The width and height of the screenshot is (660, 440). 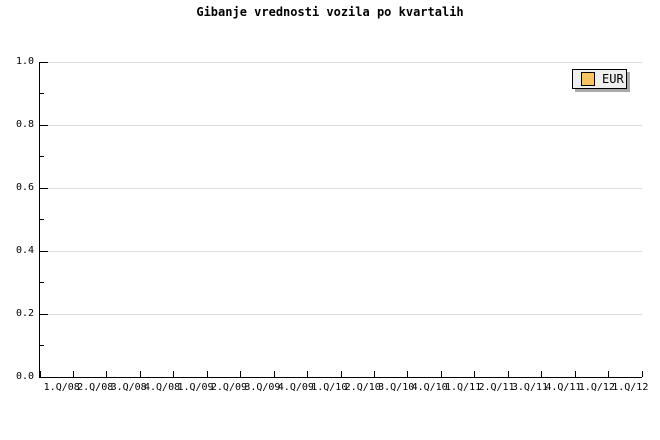 What do you see at coordinates (262, 387) in the screenshot?
I see `x-tick-label: 3.Q/09` at bounding box center [262, 387].